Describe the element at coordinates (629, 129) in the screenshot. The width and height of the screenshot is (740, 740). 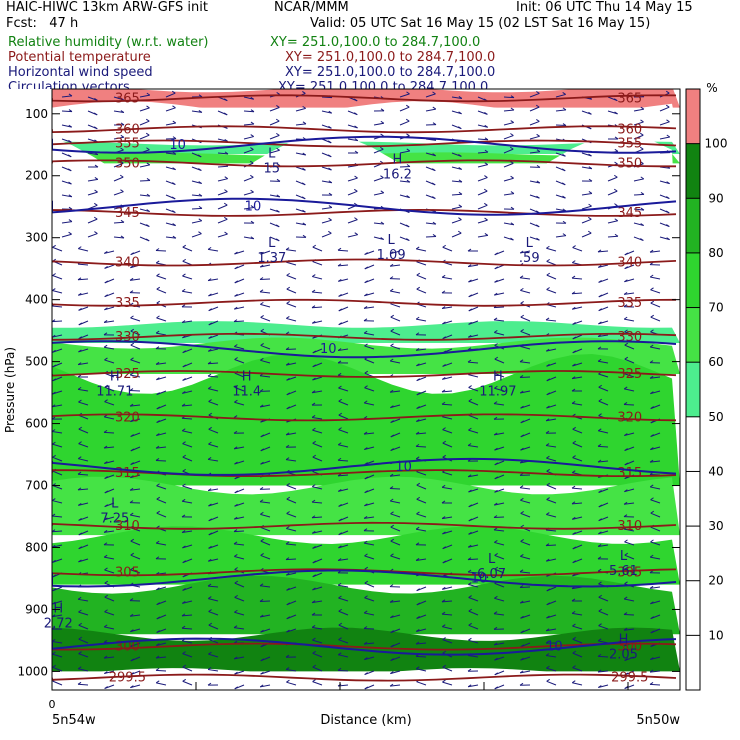
I see `theta-contour-label: 360` at that location.